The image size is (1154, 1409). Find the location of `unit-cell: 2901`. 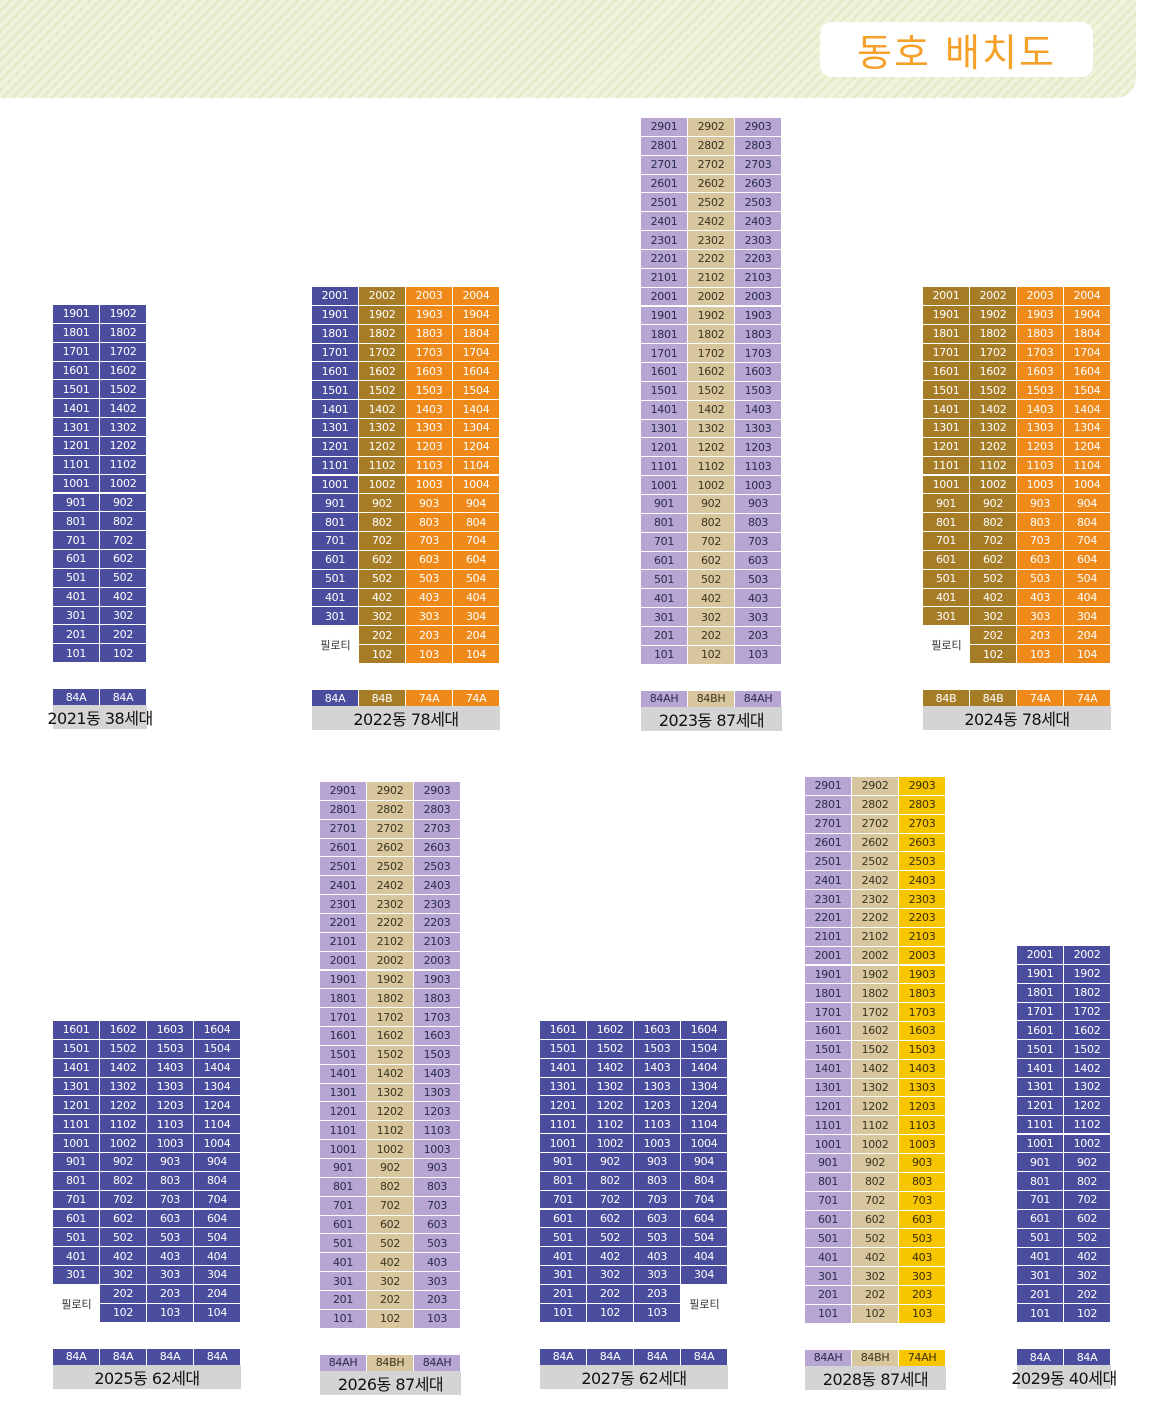

unit-cell: 2901 is located at coordinates (664, 127).